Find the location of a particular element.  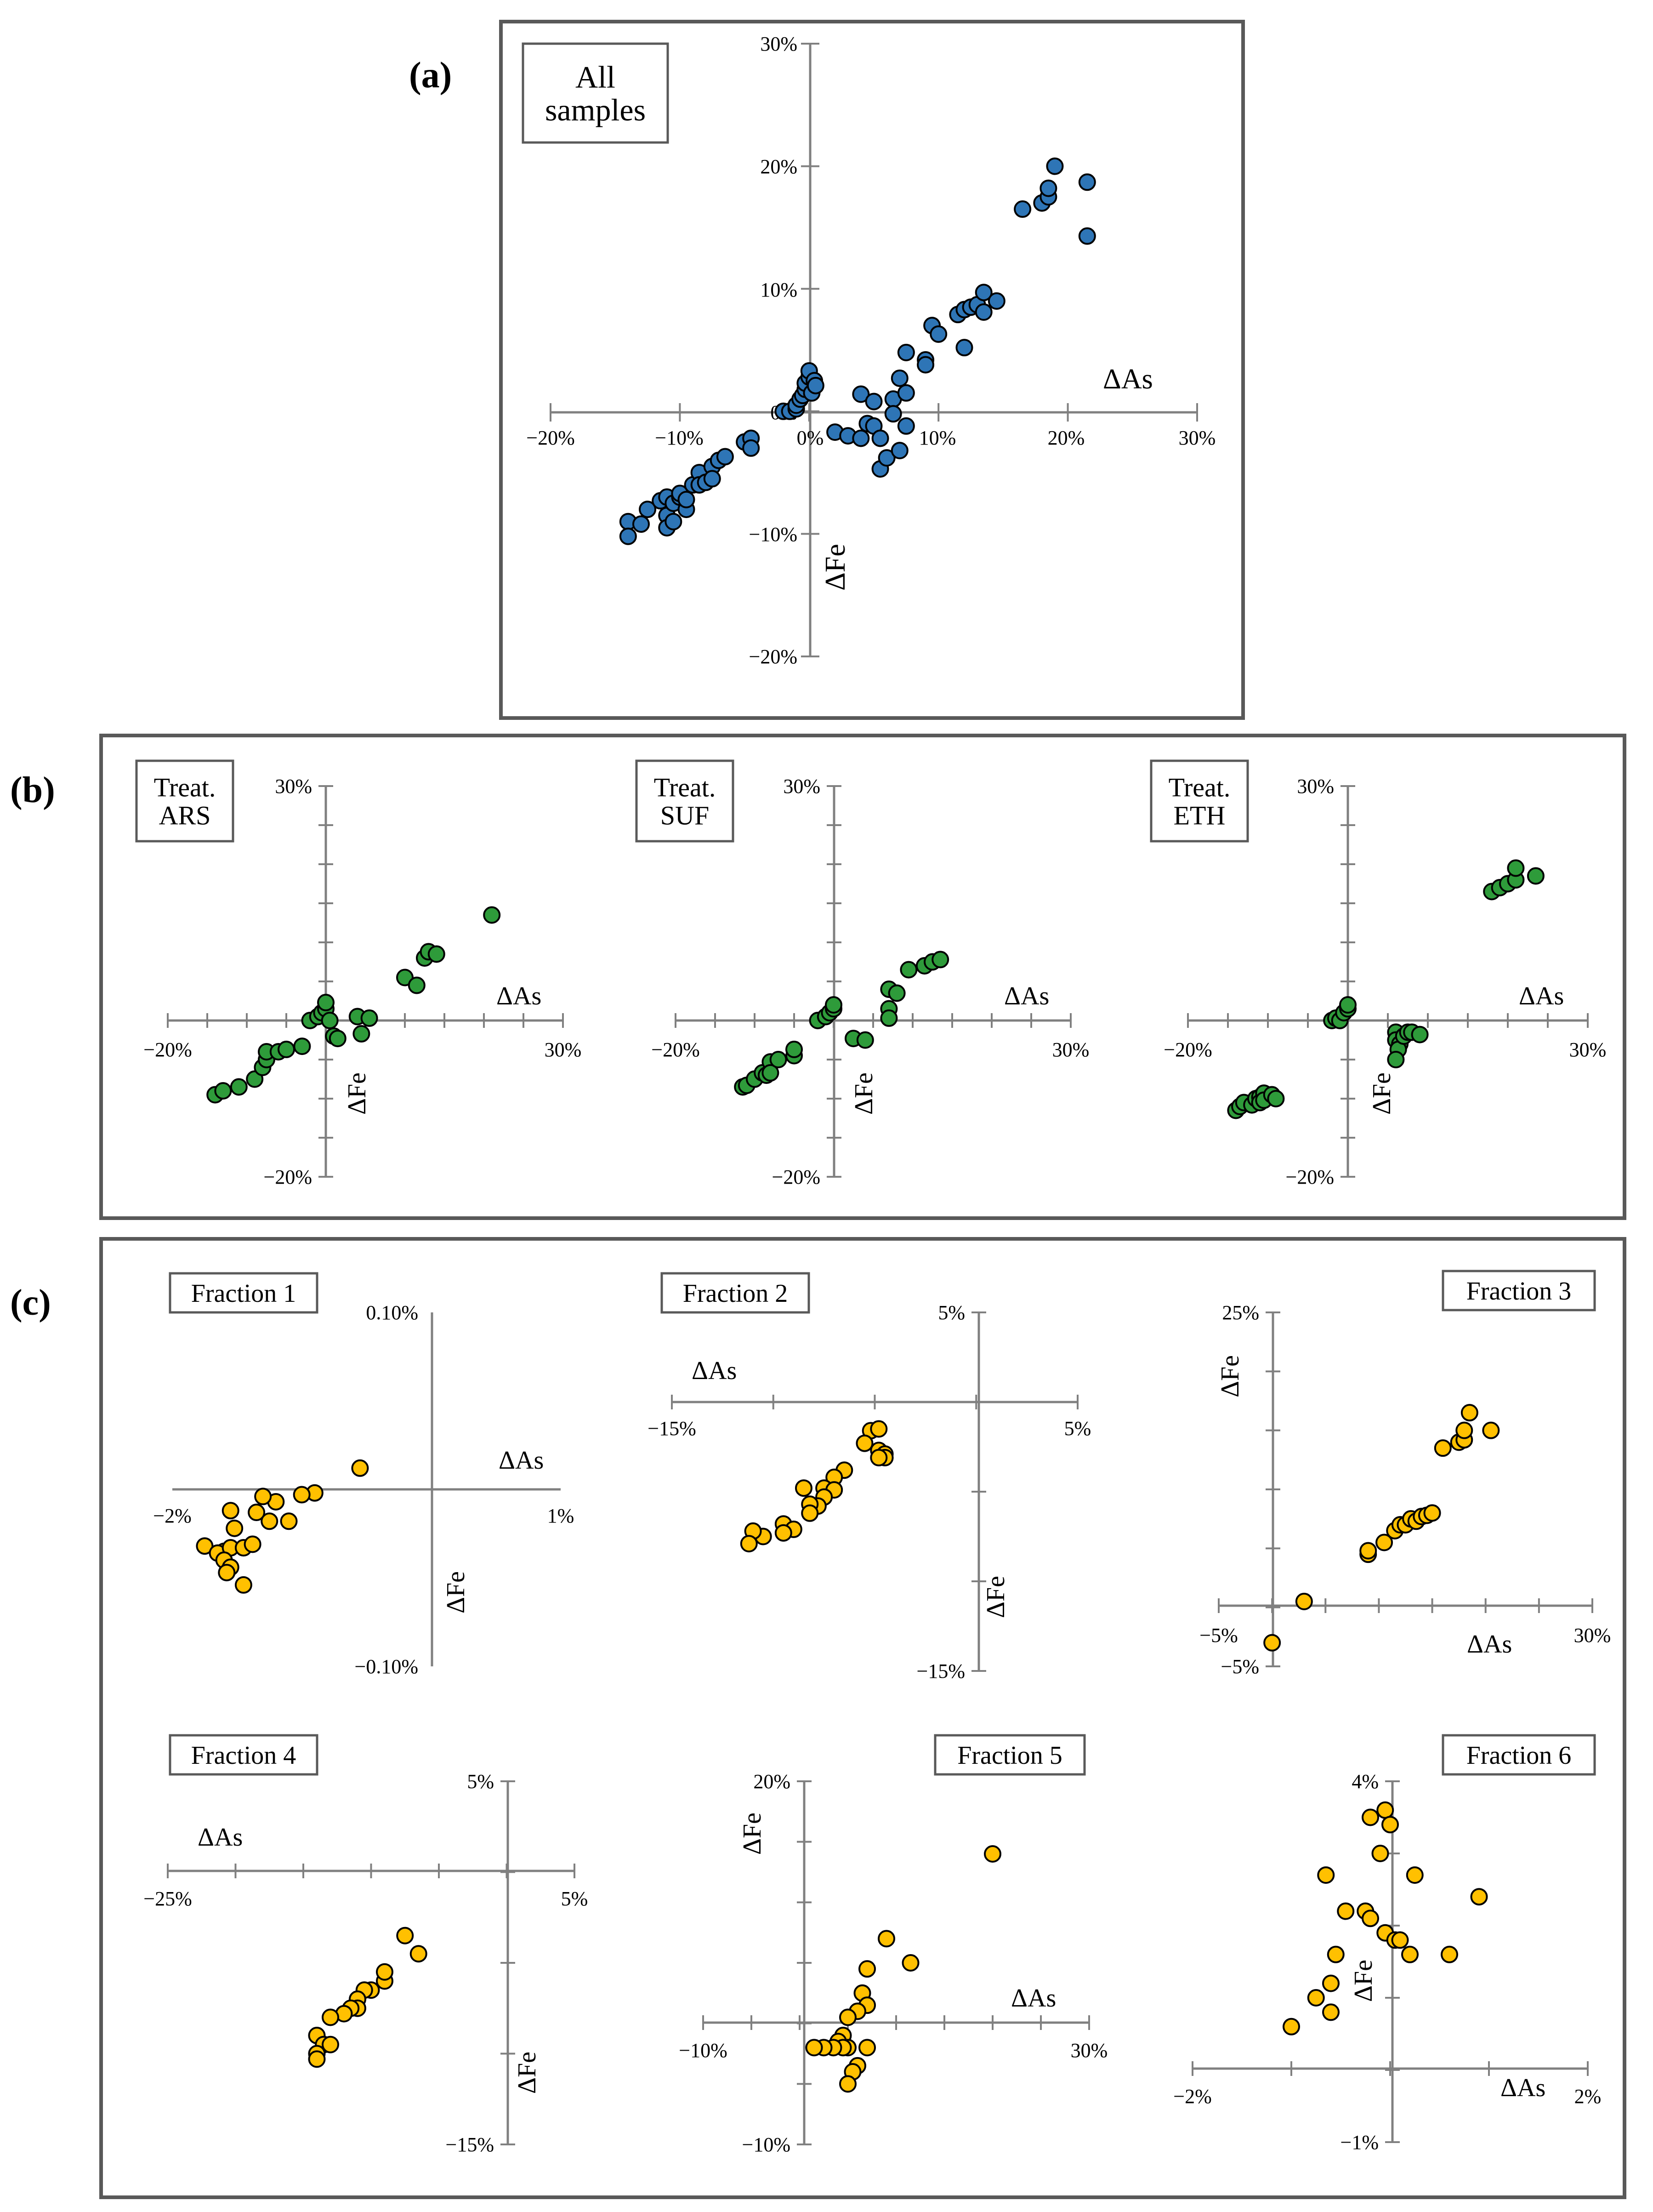

y-tick-label: −5% is located at coordinates (1240, 1666).